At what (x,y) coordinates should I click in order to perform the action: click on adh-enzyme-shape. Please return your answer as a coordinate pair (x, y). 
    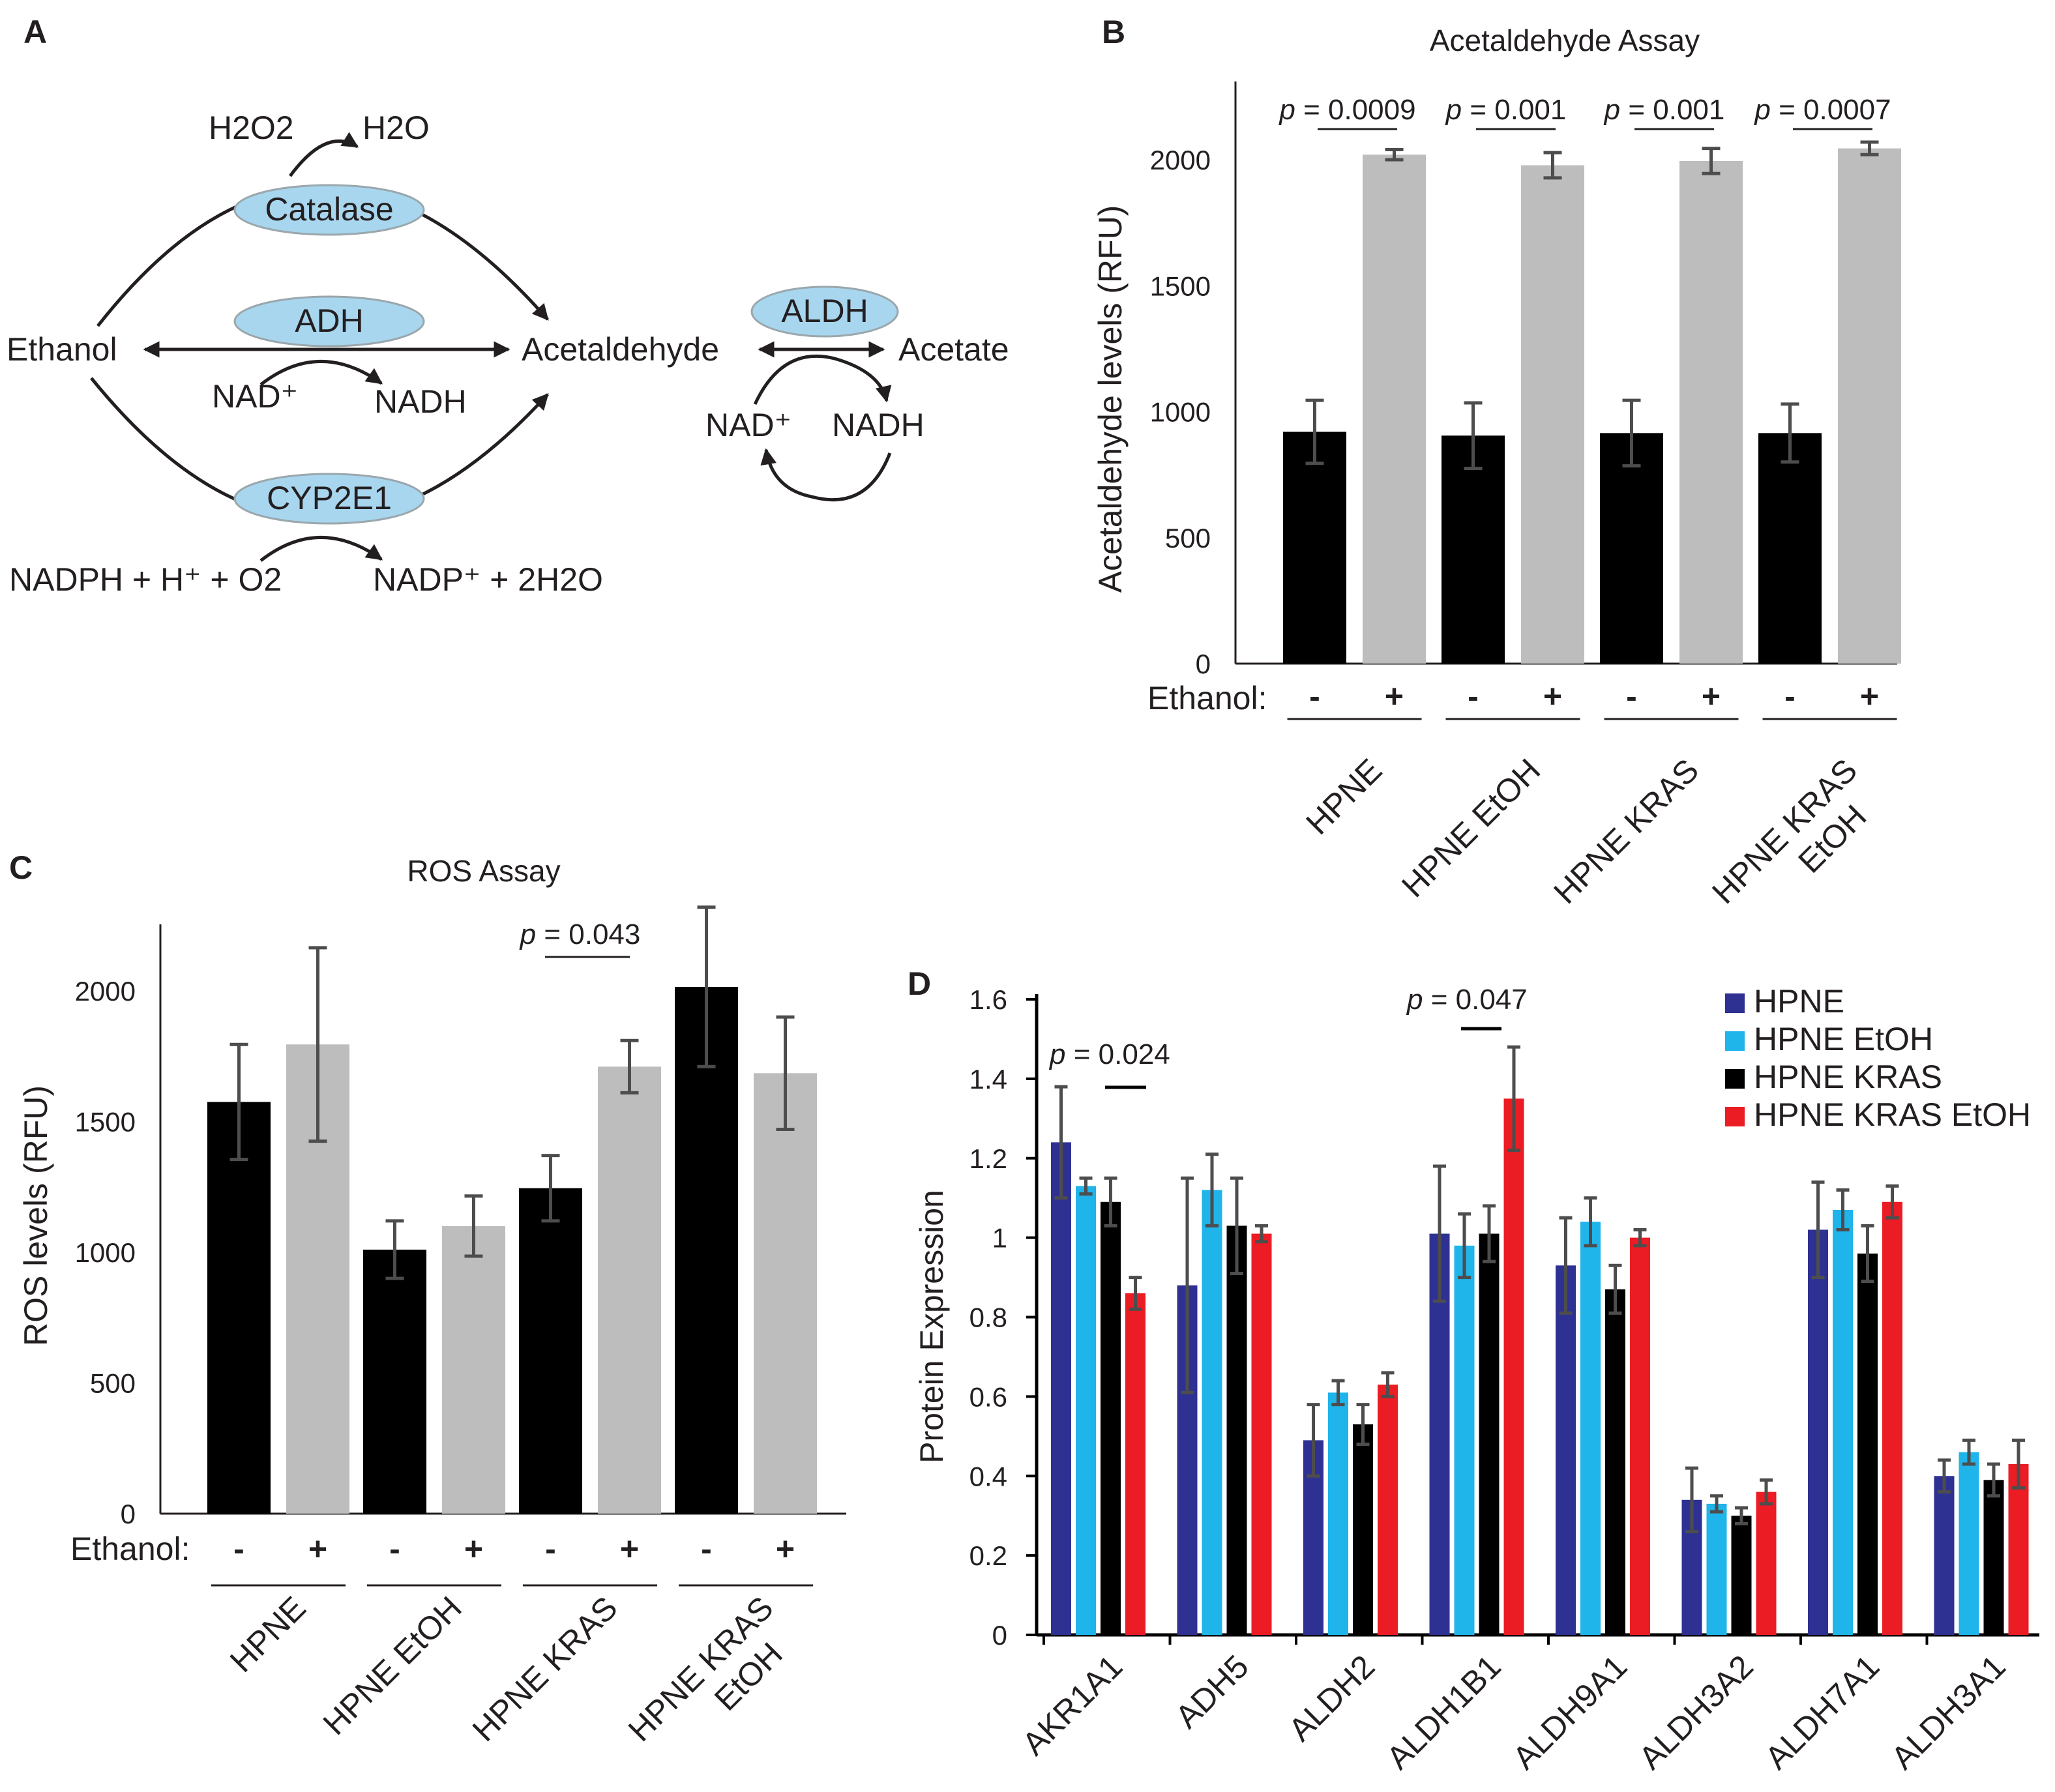
    Looking at the image, I should click on (329, 321).